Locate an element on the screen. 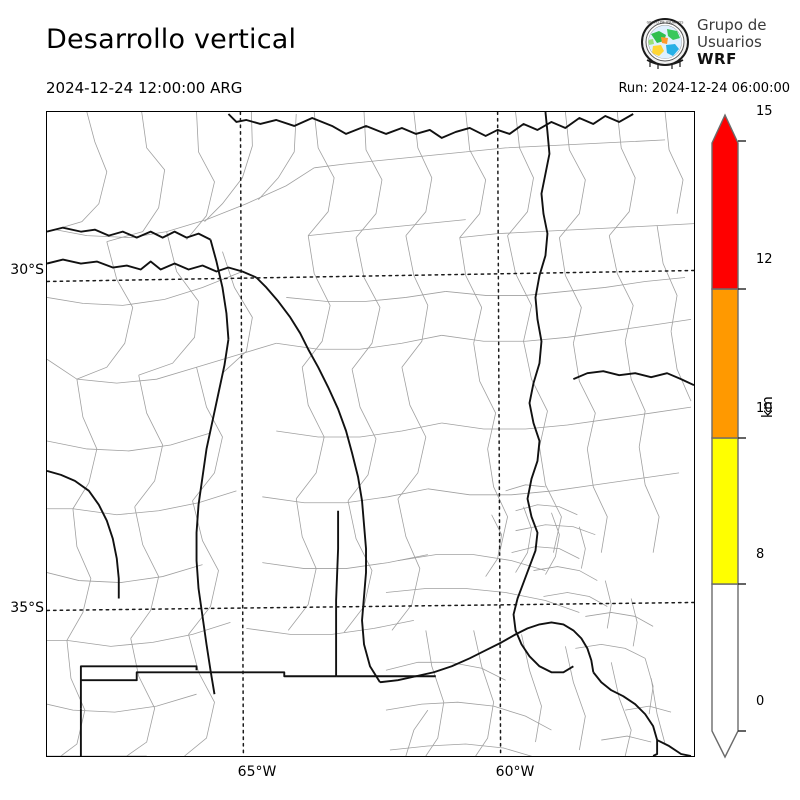  page-title: Desarrollo vertical is located at coordinates (171, 39).